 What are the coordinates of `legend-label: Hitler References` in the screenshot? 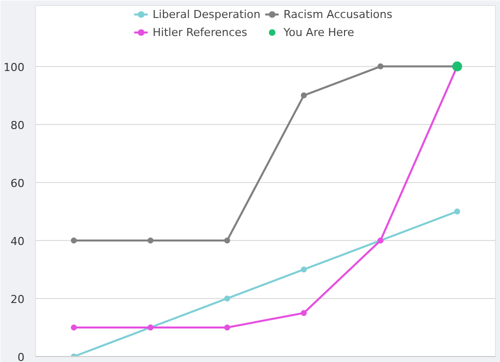 It's located at (200, 32).